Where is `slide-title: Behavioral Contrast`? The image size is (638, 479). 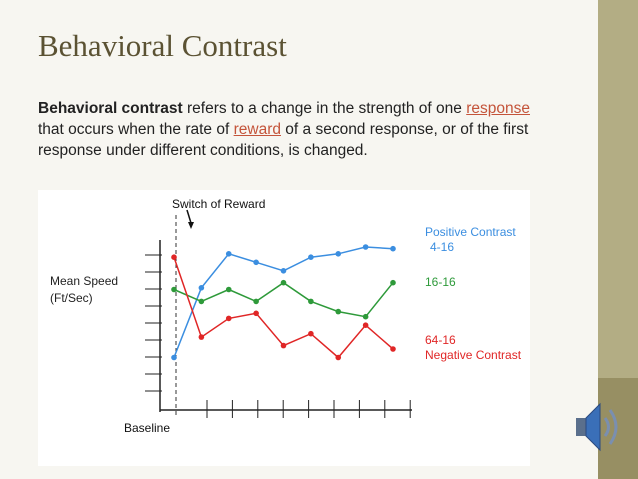 slide-title: Behavioral Contrast is located at coordinates (162, 45).